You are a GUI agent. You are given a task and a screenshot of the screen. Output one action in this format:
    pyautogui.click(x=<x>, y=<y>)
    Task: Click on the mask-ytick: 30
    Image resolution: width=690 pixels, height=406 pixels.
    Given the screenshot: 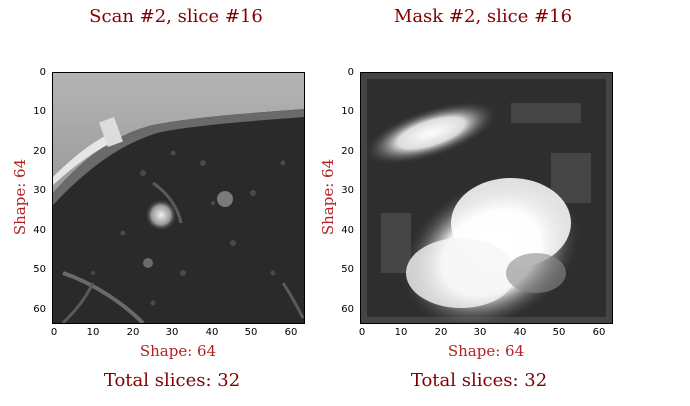 What is the action you would take?
    pyautogui.click(x=347, y=190)
    